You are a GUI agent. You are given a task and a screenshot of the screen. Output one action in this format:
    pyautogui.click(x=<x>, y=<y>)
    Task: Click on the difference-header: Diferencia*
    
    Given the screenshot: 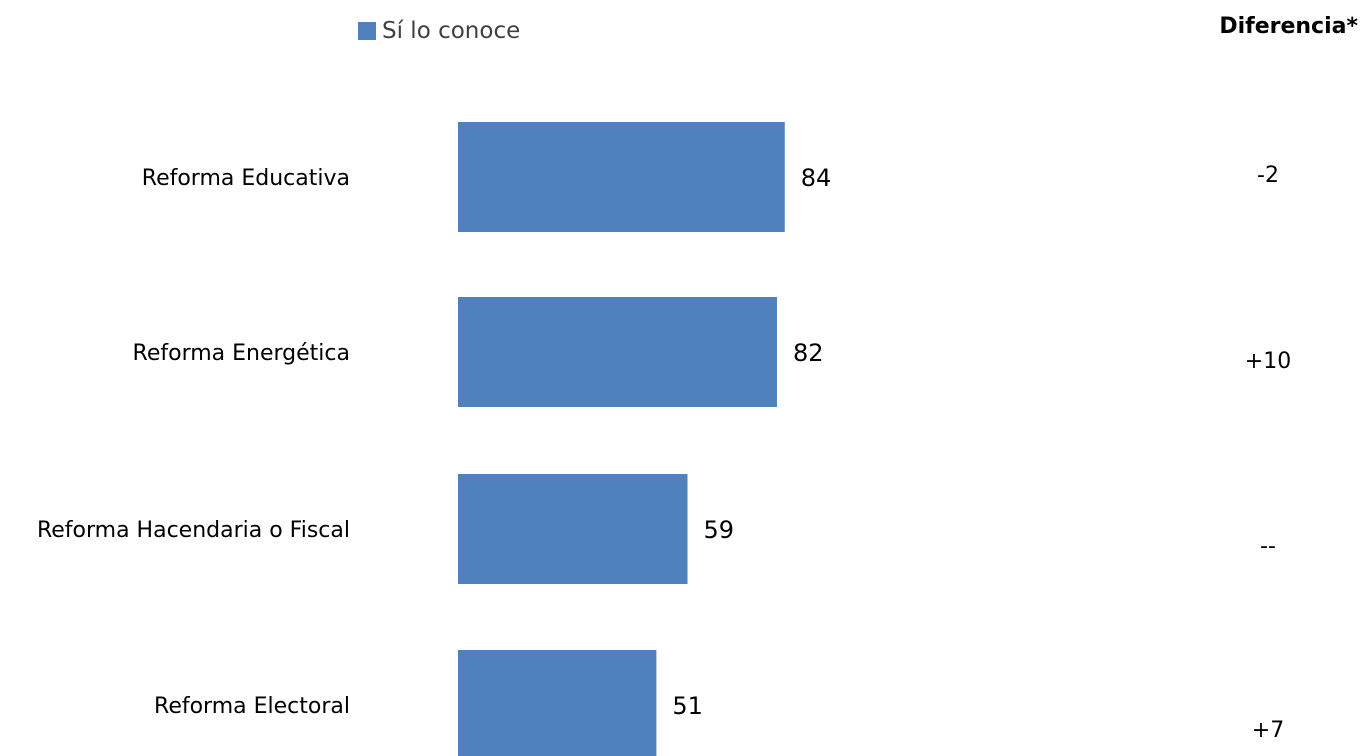 What is the action you would take?
    pyautogui.click(x=1288, y=26)
    